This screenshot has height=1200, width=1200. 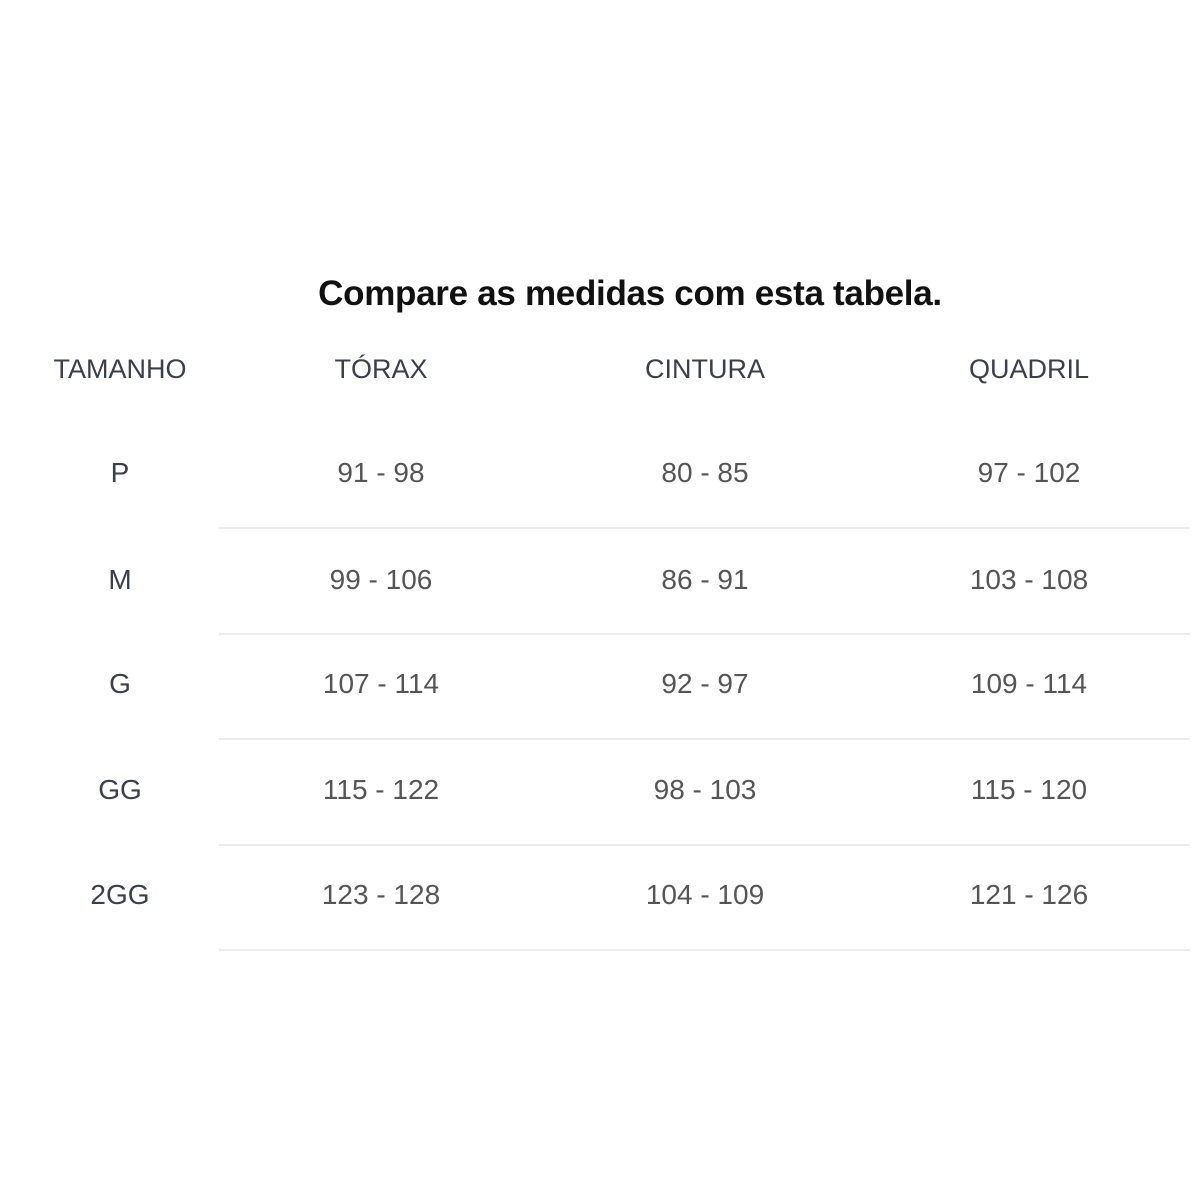 What do you see at coordinates (381, 369) in the screenshot?
I see `column-header-torax: TÓRAX` at bounding box center [381, 369].